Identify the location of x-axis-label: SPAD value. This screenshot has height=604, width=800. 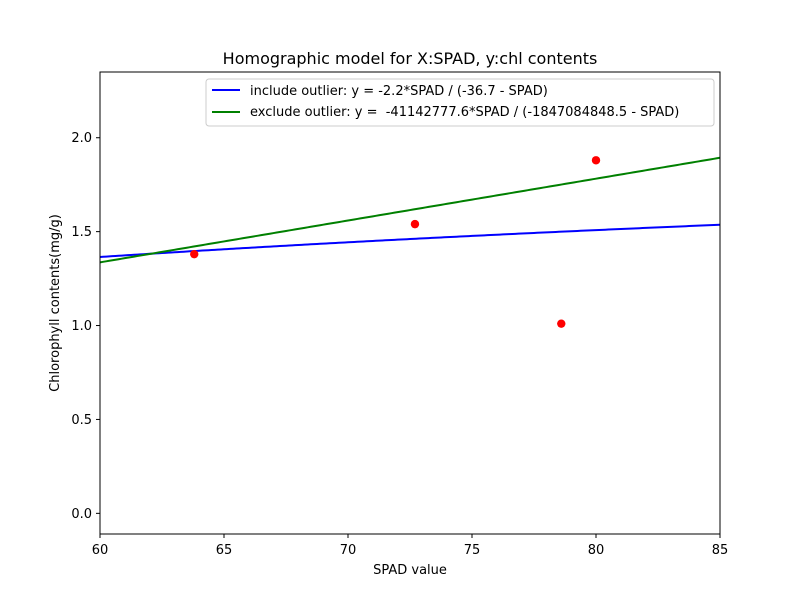
(410, 570).